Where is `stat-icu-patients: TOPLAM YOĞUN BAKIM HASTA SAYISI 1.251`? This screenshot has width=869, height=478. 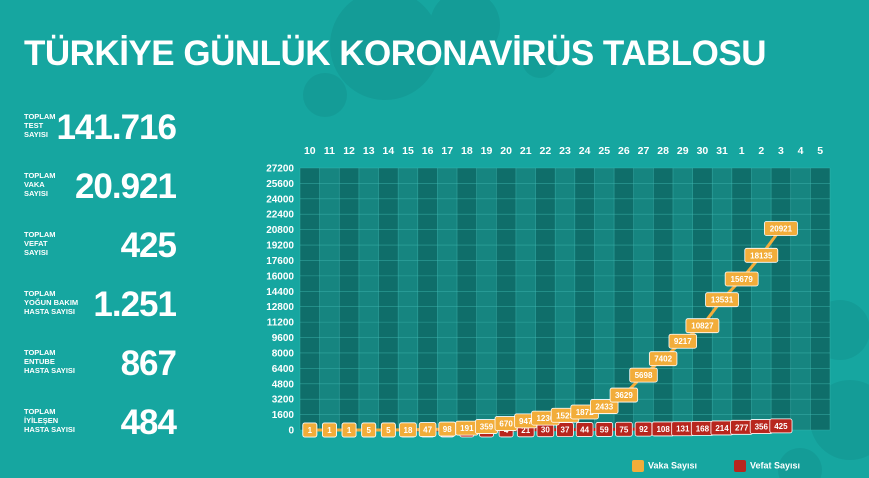 stat-icu-patients: TOPLAM YOĞUN BAKIM HASTA SAYISI 1.251 is located at coordinates (114, 310).